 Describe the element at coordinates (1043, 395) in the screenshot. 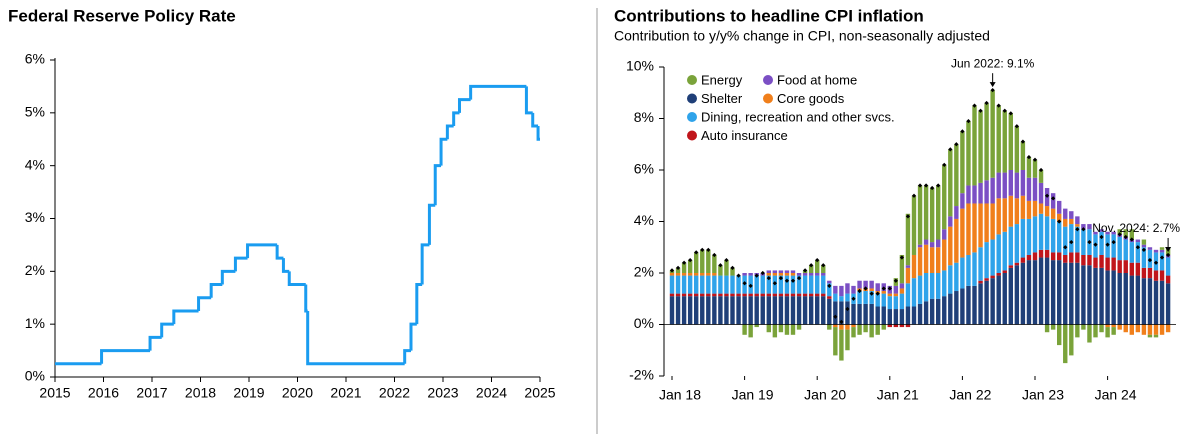

I see `x-tick-label: Jan 23` at that location.